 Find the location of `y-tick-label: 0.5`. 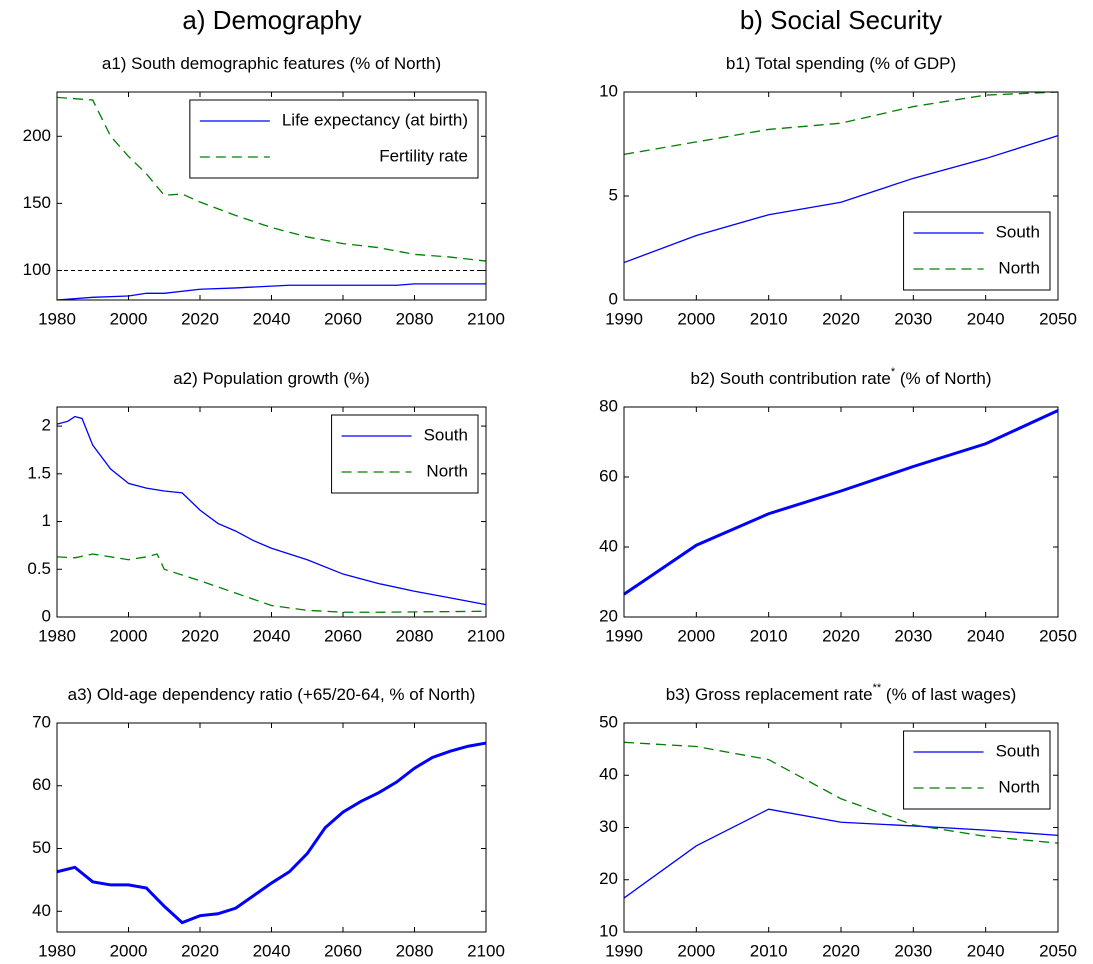

y-tick-label: 0.5 is located at coordinates (39, 568).